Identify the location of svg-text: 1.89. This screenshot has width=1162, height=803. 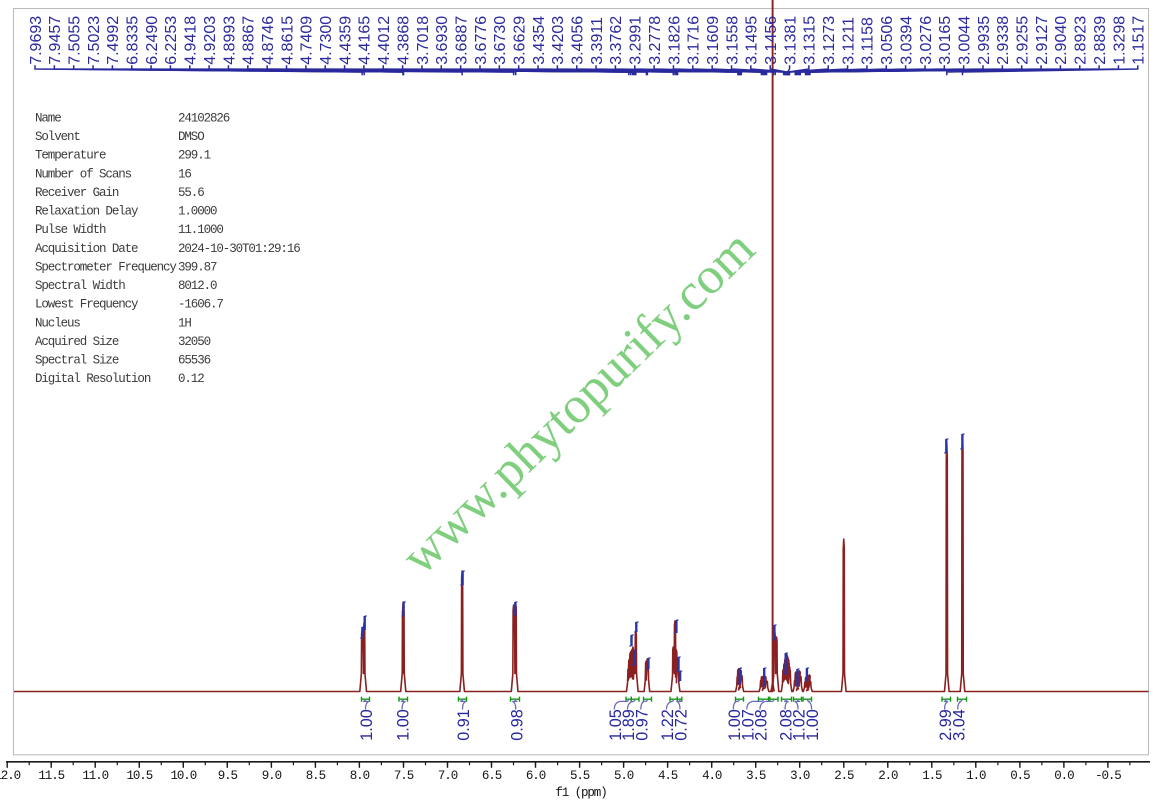
(629, 725).